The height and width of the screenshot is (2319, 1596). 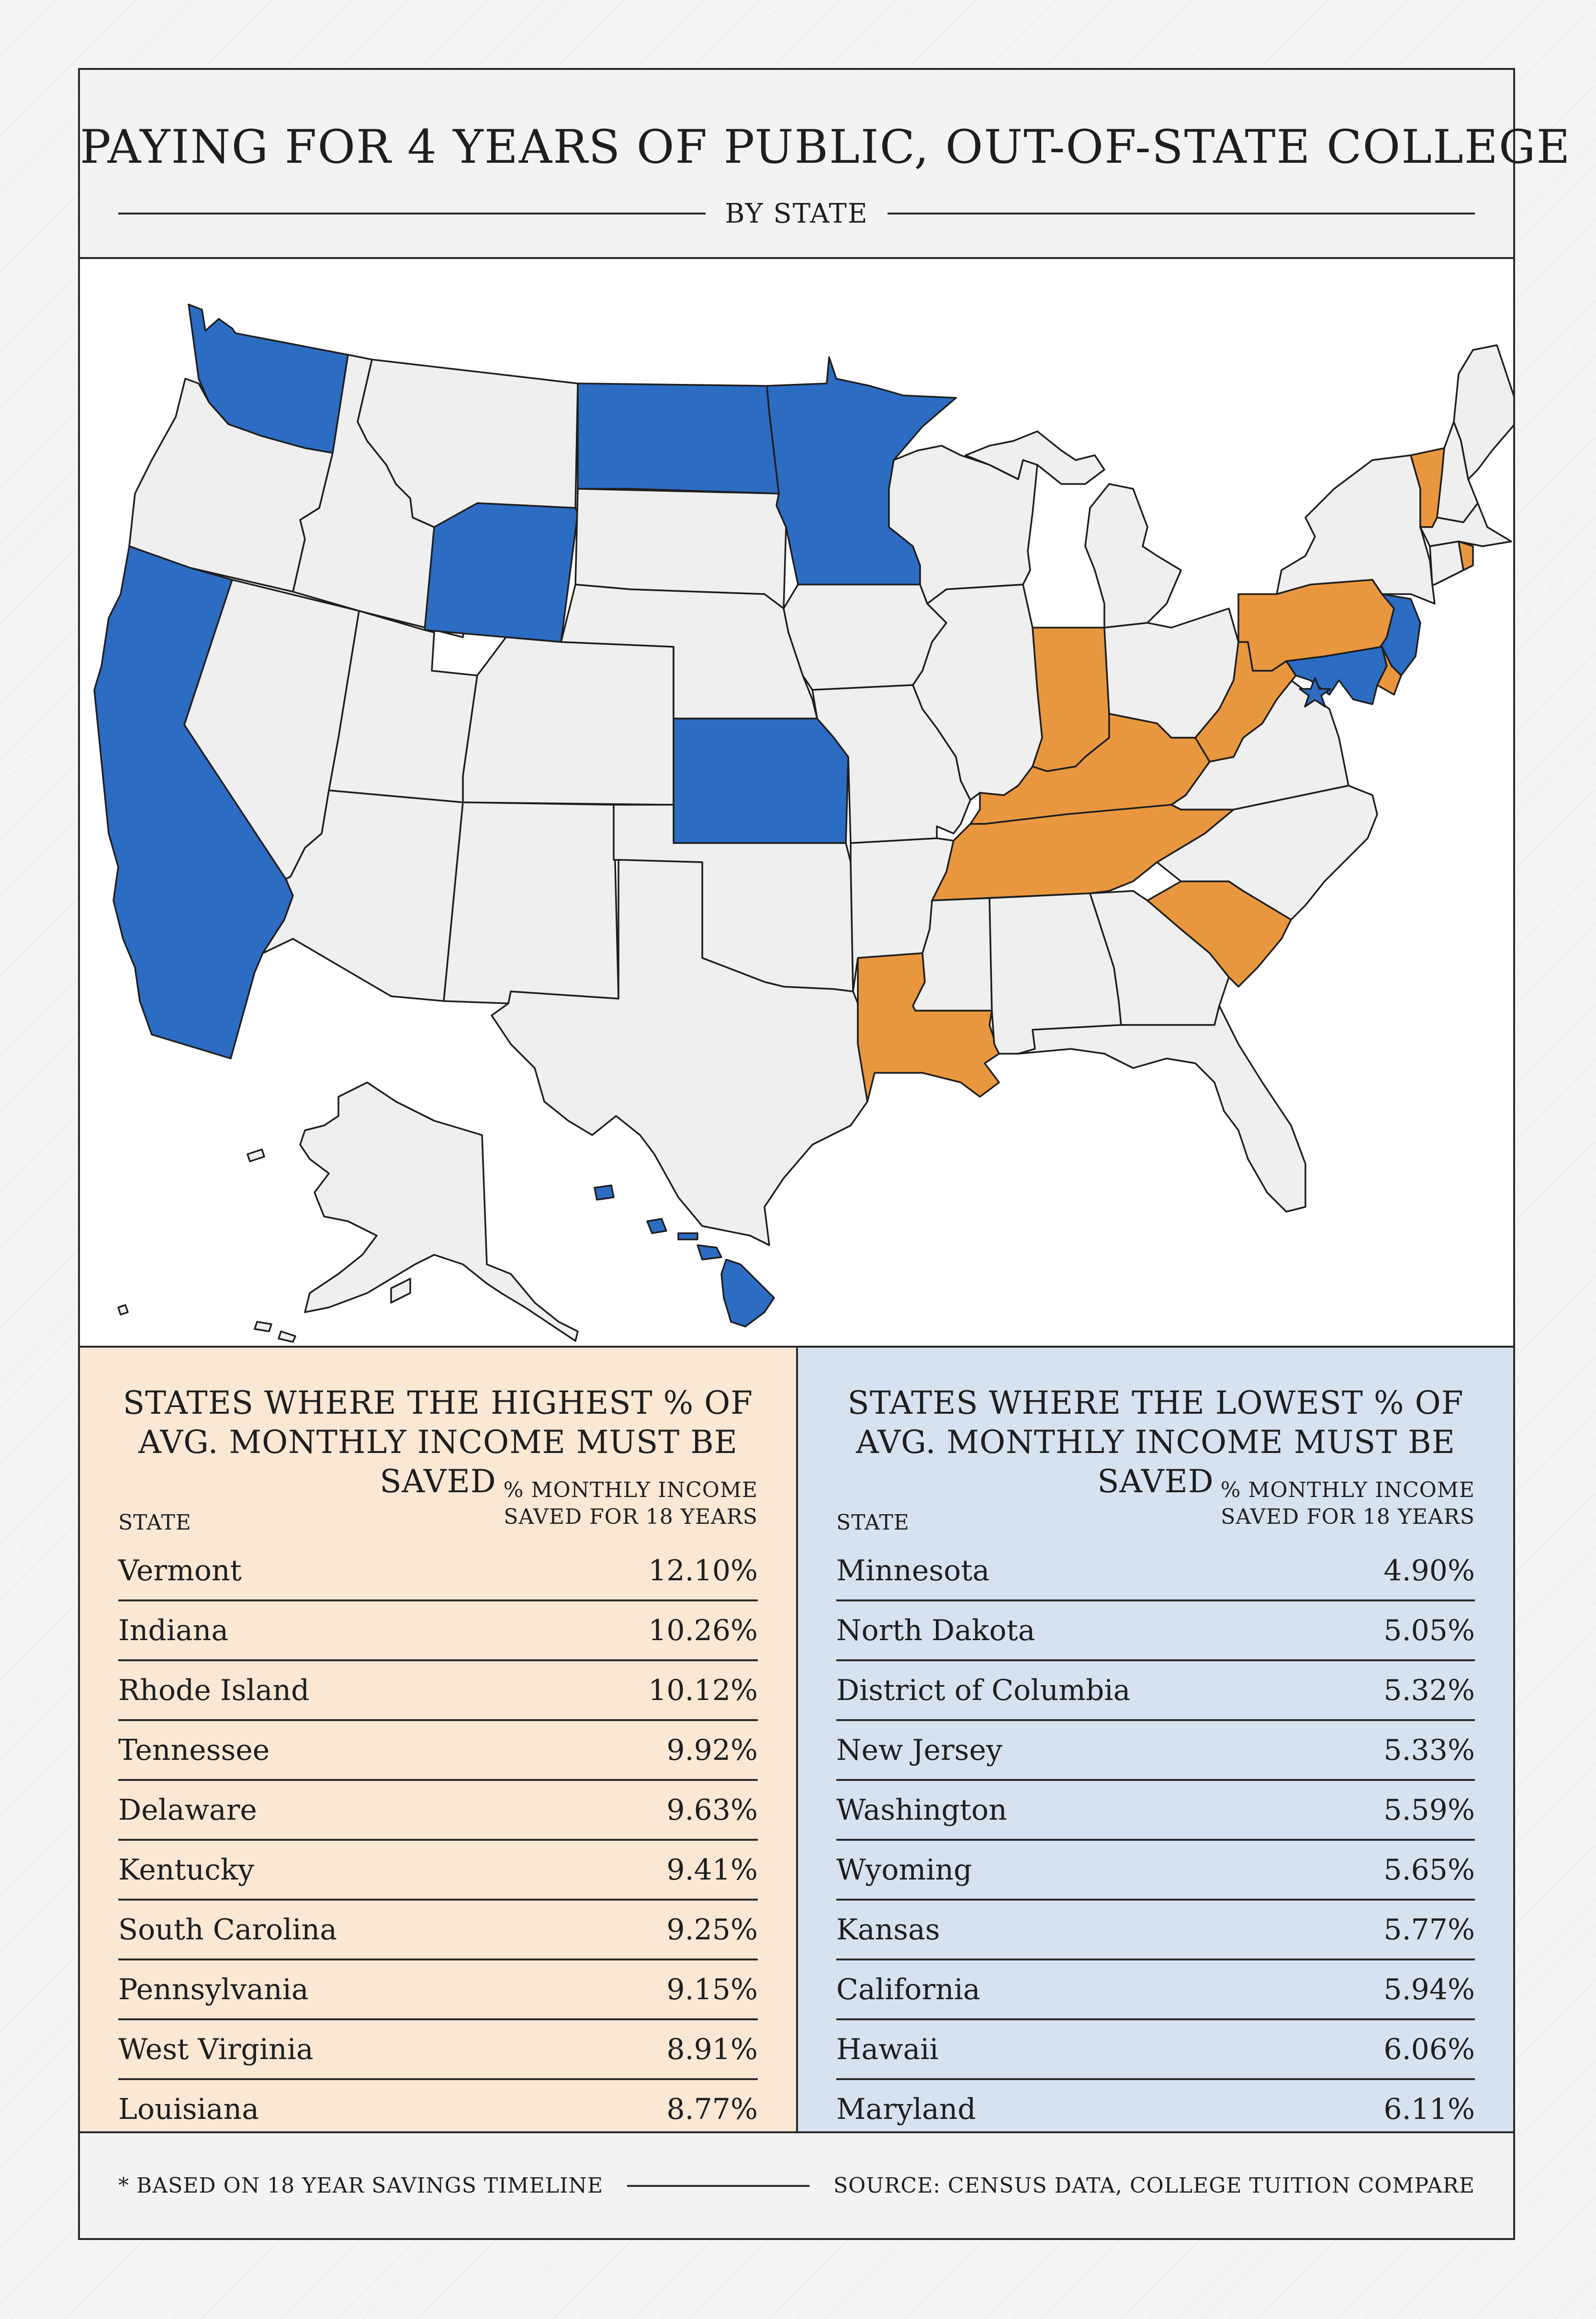 What do you see at coordinates (689, 652) in the screenshot?
I see `state-nebraska` at bounding box center [689, 652].